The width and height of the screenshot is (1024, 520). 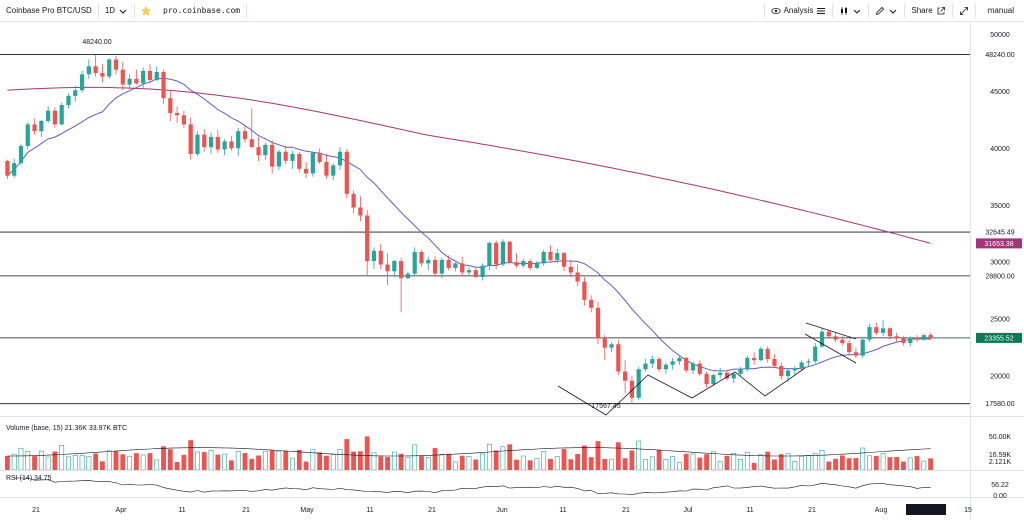 I want to click on eye-icon, so click(x=775, y=10).